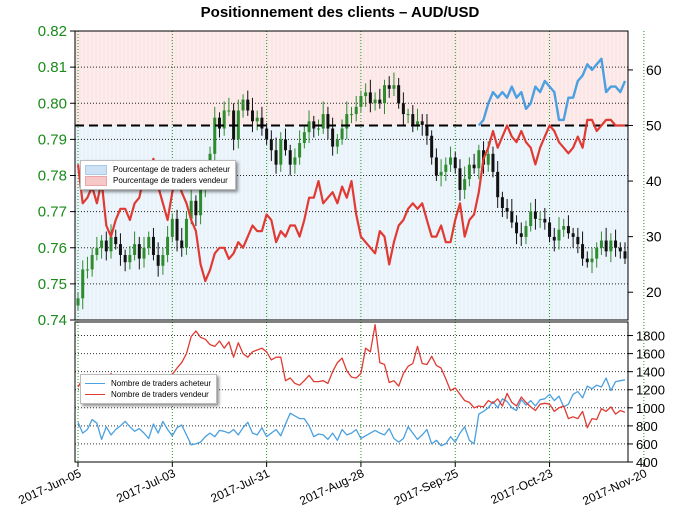  Describe the element at coordinates (521, 486) in the screenshot. I see `date-tick-label: 2017-Oct-23` at that location.